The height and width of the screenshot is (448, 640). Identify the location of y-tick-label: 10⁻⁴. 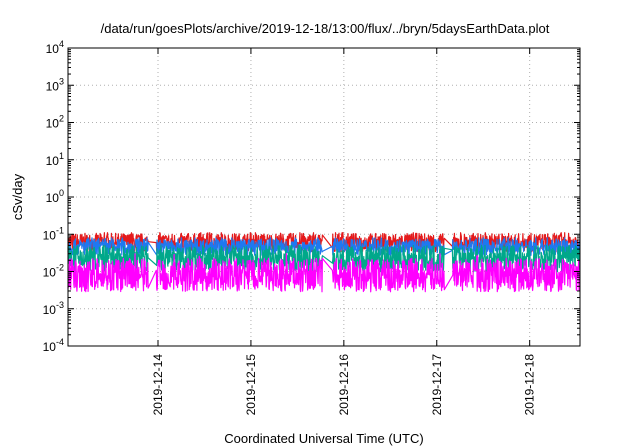
(53, 345).